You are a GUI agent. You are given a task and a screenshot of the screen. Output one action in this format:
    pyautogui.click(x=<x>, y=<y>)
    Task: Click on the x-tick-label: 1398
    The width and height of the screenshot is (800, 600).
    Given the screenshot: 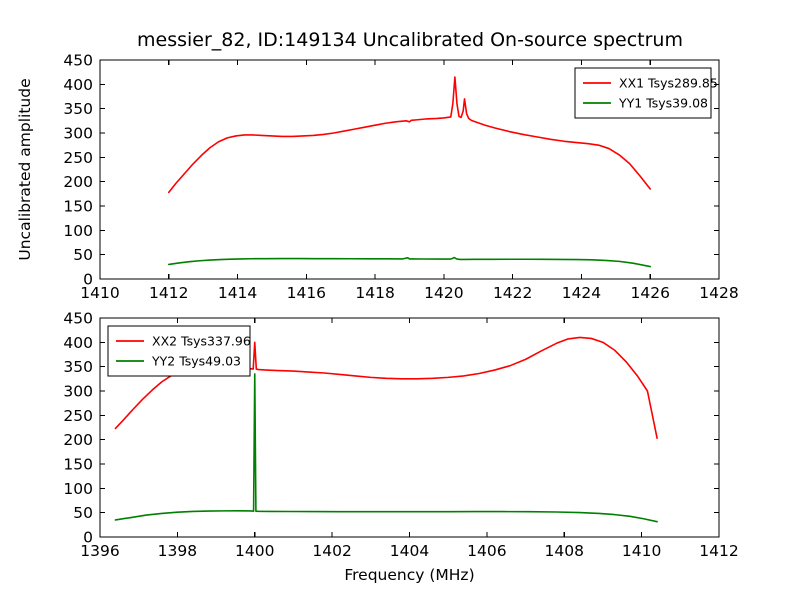 What is the action you would take?
    pyautogui.click(x=177, y=551)
    